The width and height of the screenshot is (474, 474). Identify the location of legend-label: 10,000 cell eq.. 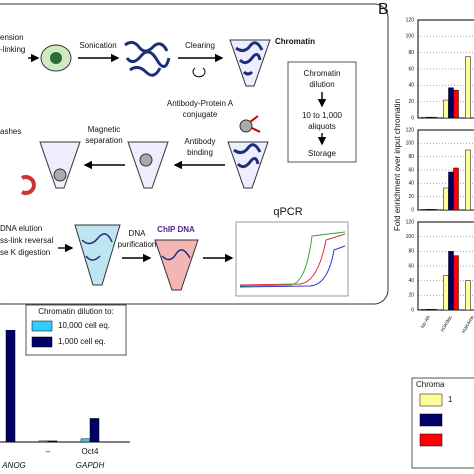
(84, 325).